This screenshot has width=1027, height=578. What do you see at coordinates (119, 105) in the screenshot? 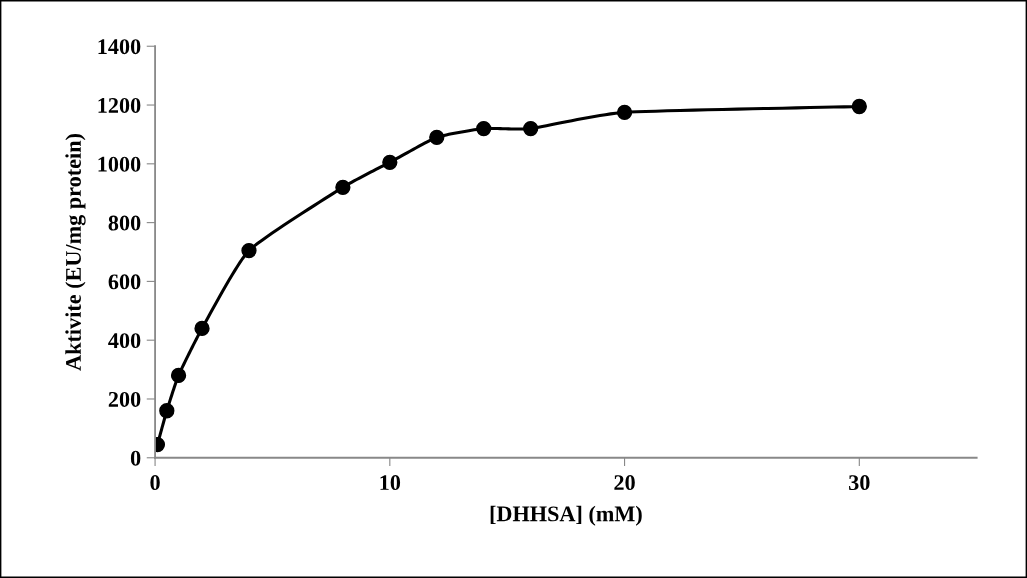
I see `y-tick-label: 1200` at bounding box center [119, 105].